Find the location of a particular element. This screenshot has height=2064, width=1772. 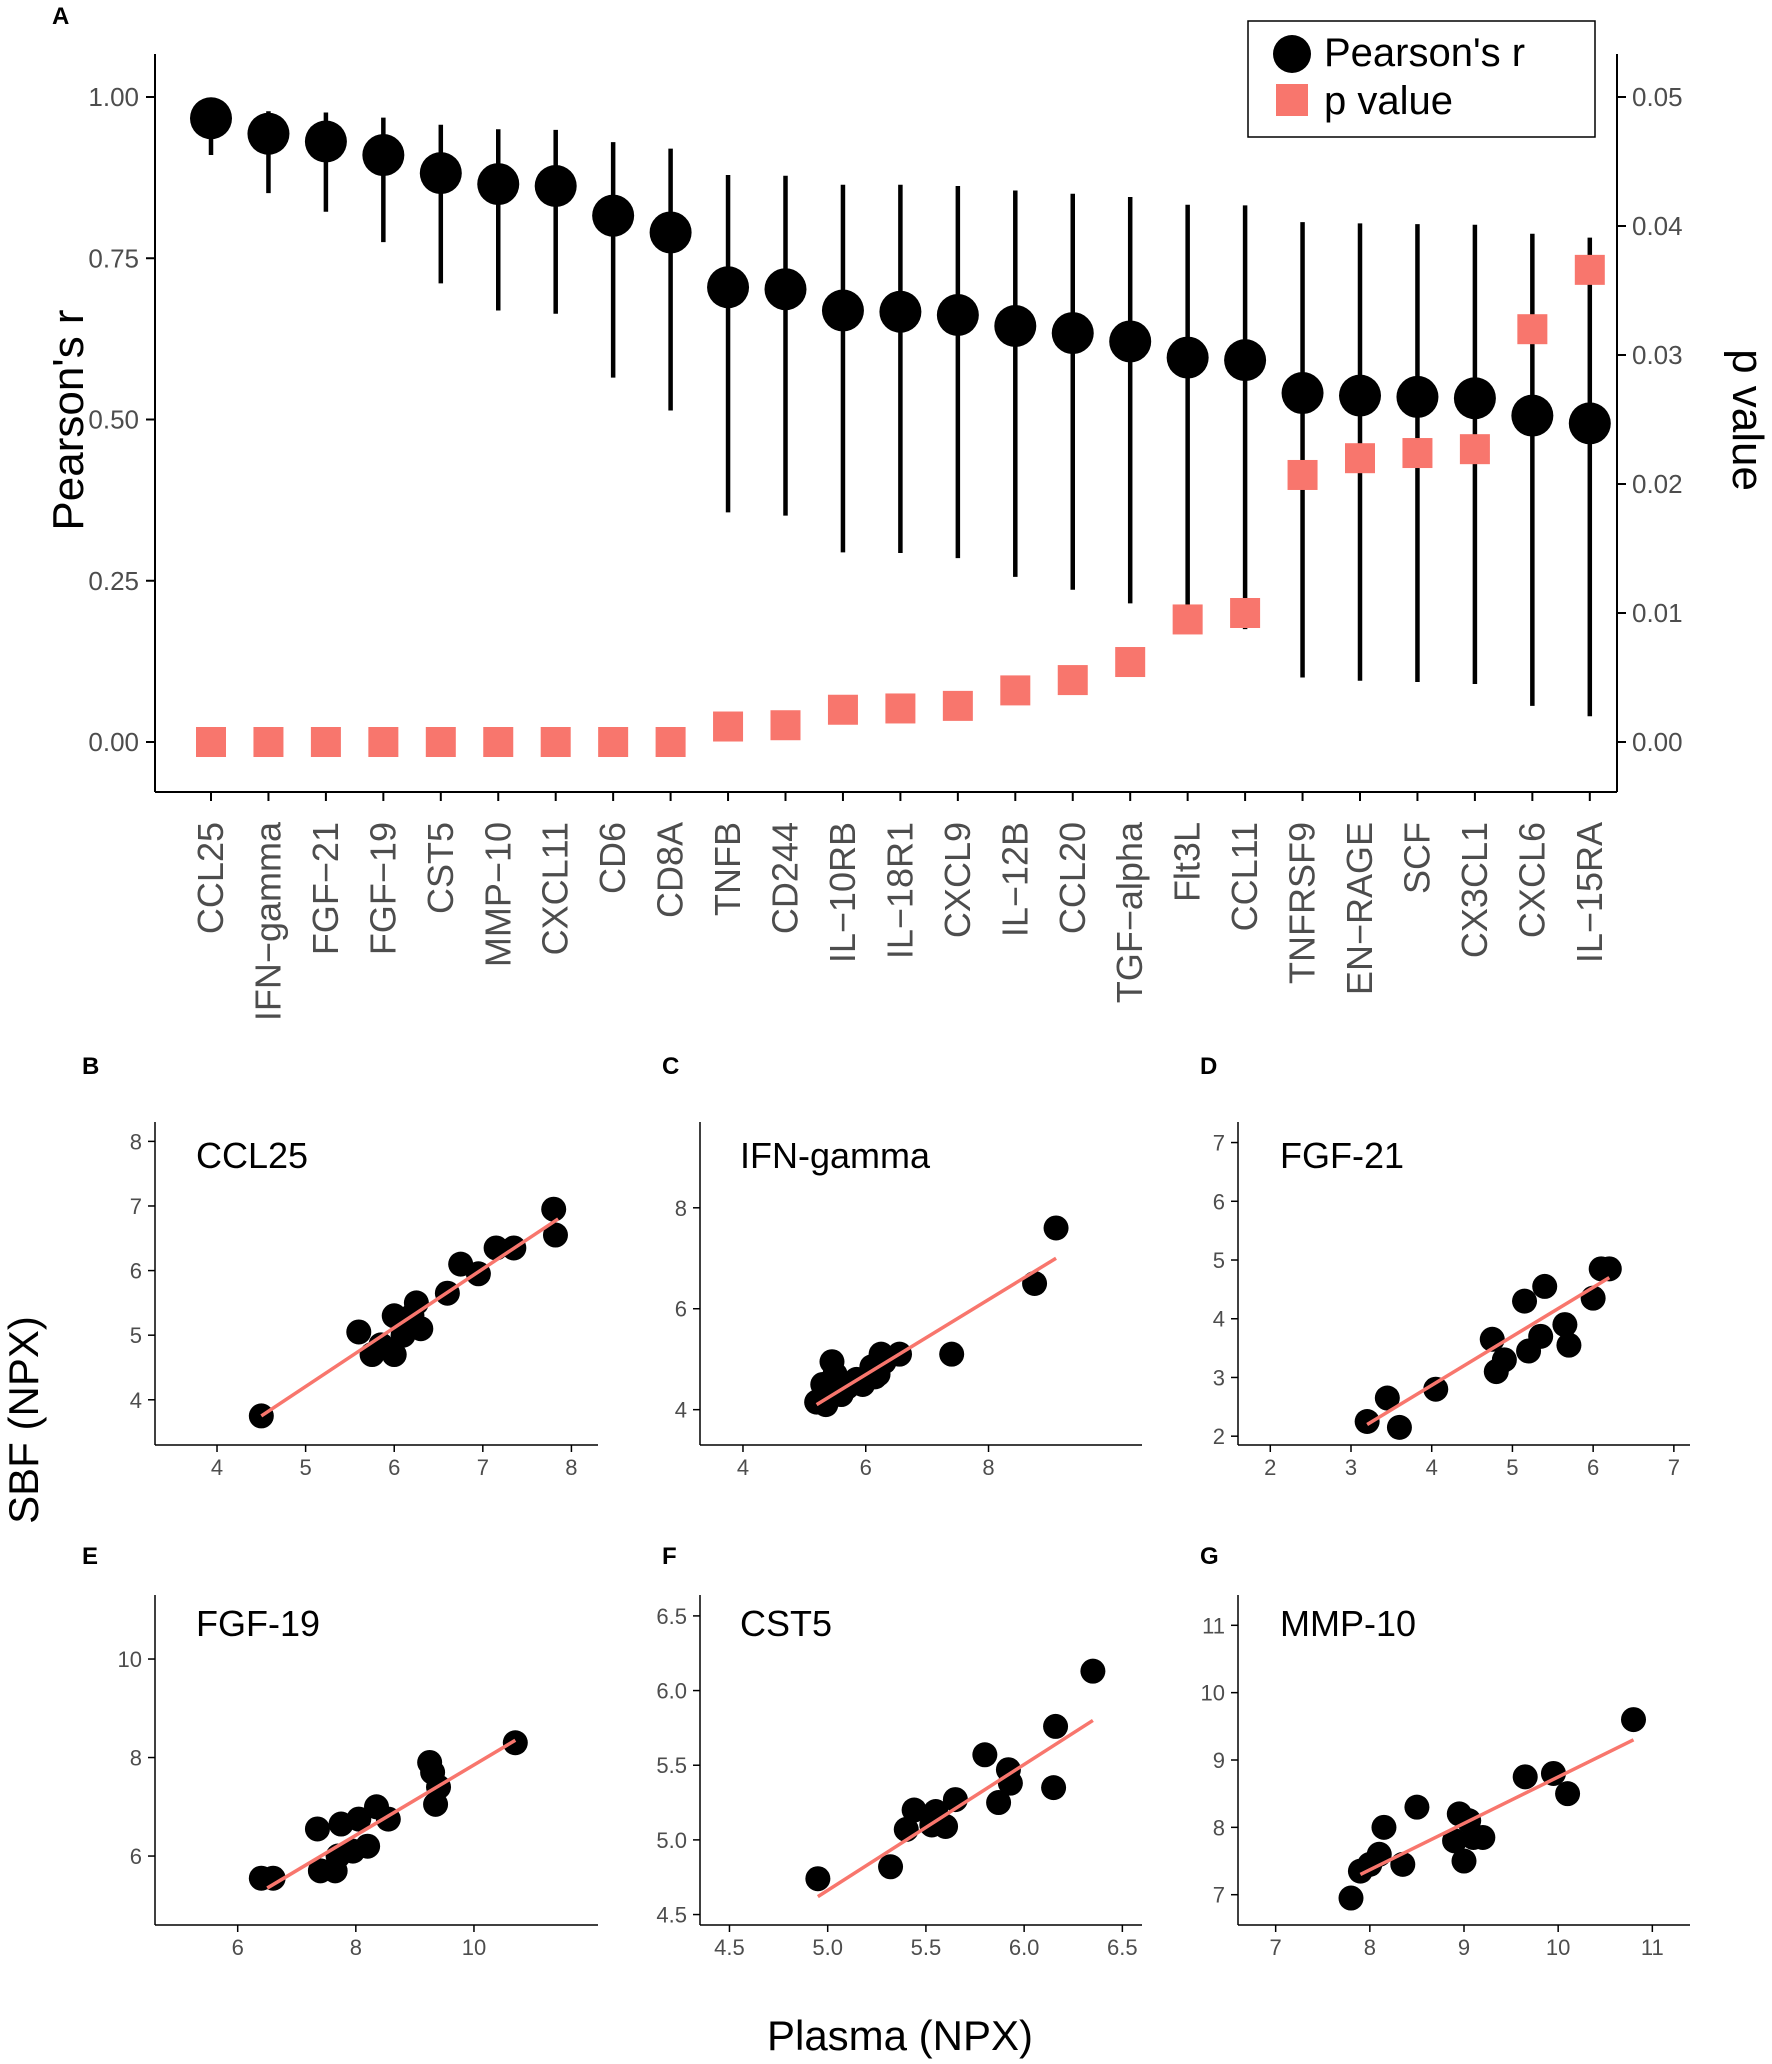

panel-c-title: IFN-gamma is located at coordinates (835, 1155).